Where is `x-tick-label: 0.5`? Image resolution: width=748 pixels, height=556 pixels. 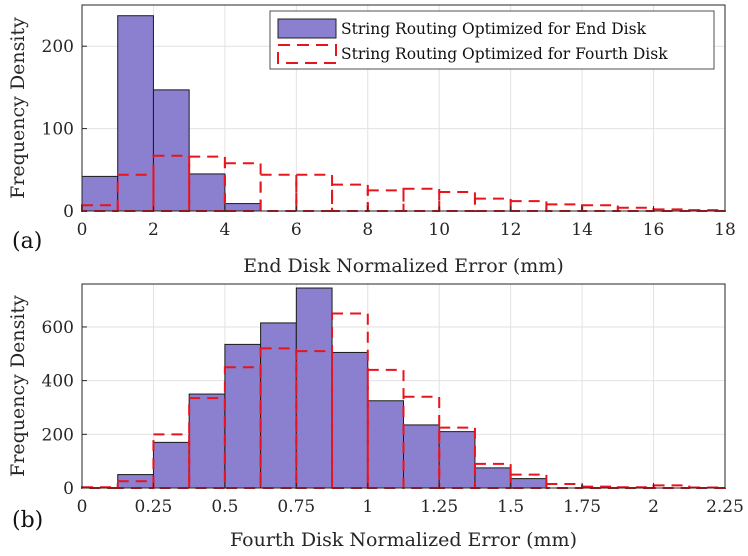 x-tick-label: 0.5 is located at coordinates (224, 507).